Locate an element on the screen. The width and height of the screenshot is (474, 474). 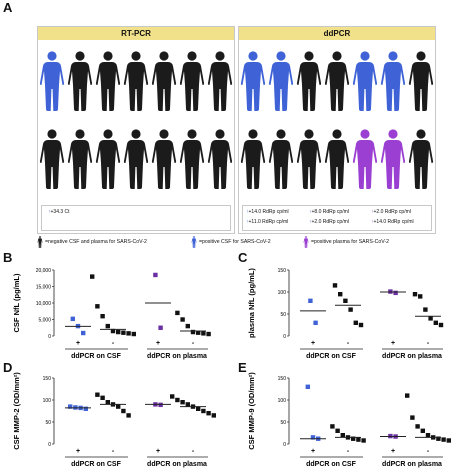
y-axis-label: plasma NfL (pg/mL) is located at coordinates (251, 303).